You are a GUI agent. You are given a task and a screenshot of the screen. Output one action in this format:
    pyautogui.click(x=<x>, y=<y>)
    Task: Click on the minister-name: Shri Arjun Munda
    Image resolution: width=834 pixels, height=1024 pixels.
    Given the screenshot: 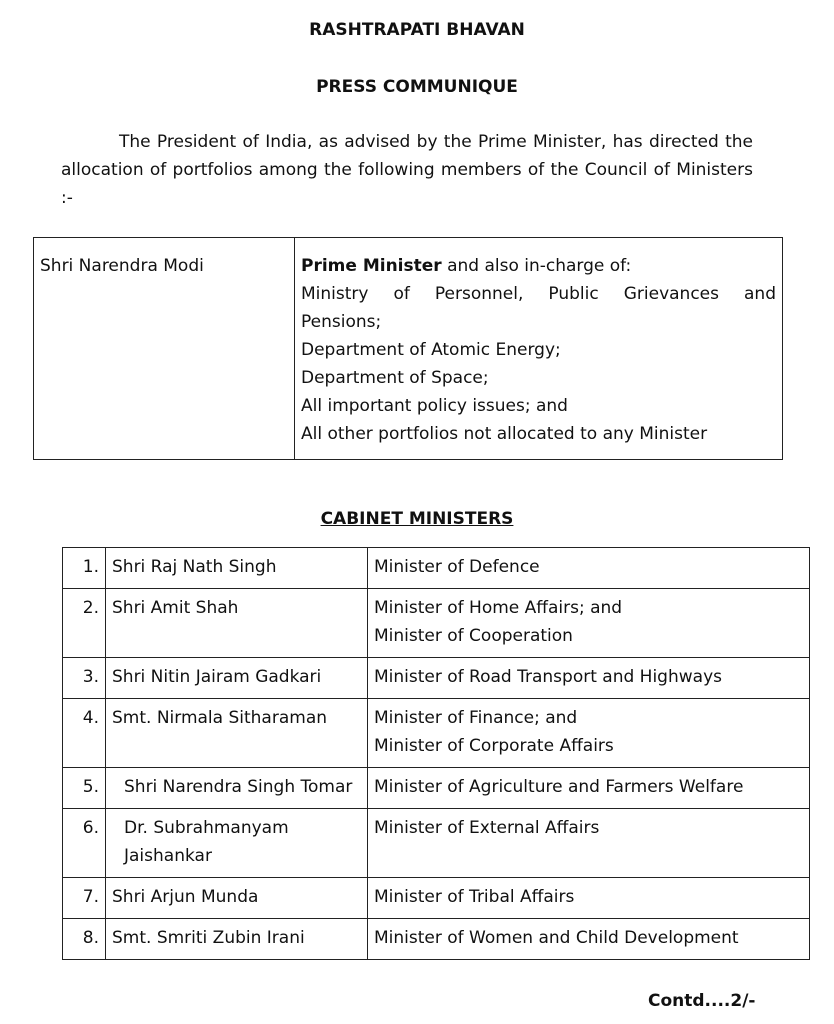 What is the action you would take?
    pyautogui.click(x=236, y=898)
    